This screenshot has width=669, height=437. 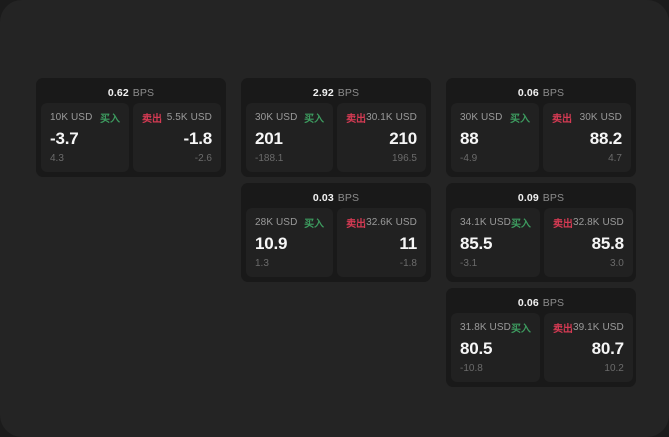 I want to click on price-value: -1.8, so click(x=198, y=138).